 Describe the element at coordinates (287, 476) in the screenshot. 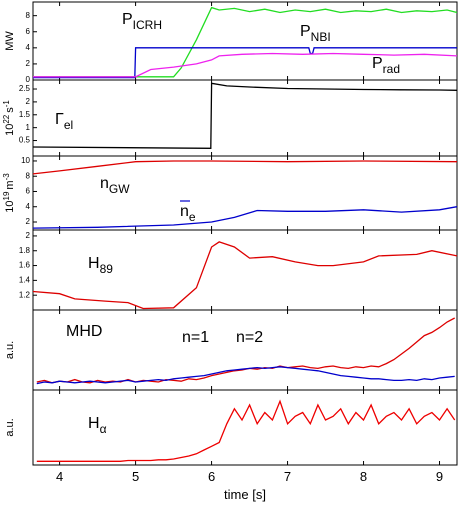

I see `x-tick-label: 7` at that location.